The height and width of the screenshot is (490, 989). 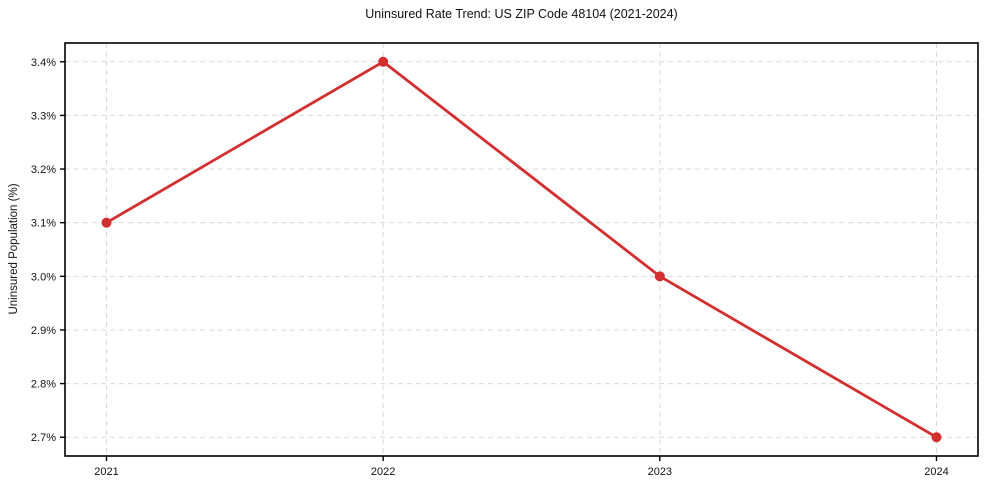 What do you see at coordinates (43, 63) in the screenshot?
I see `y-tick-label: 3.4%` at bounding box center [43, 63].